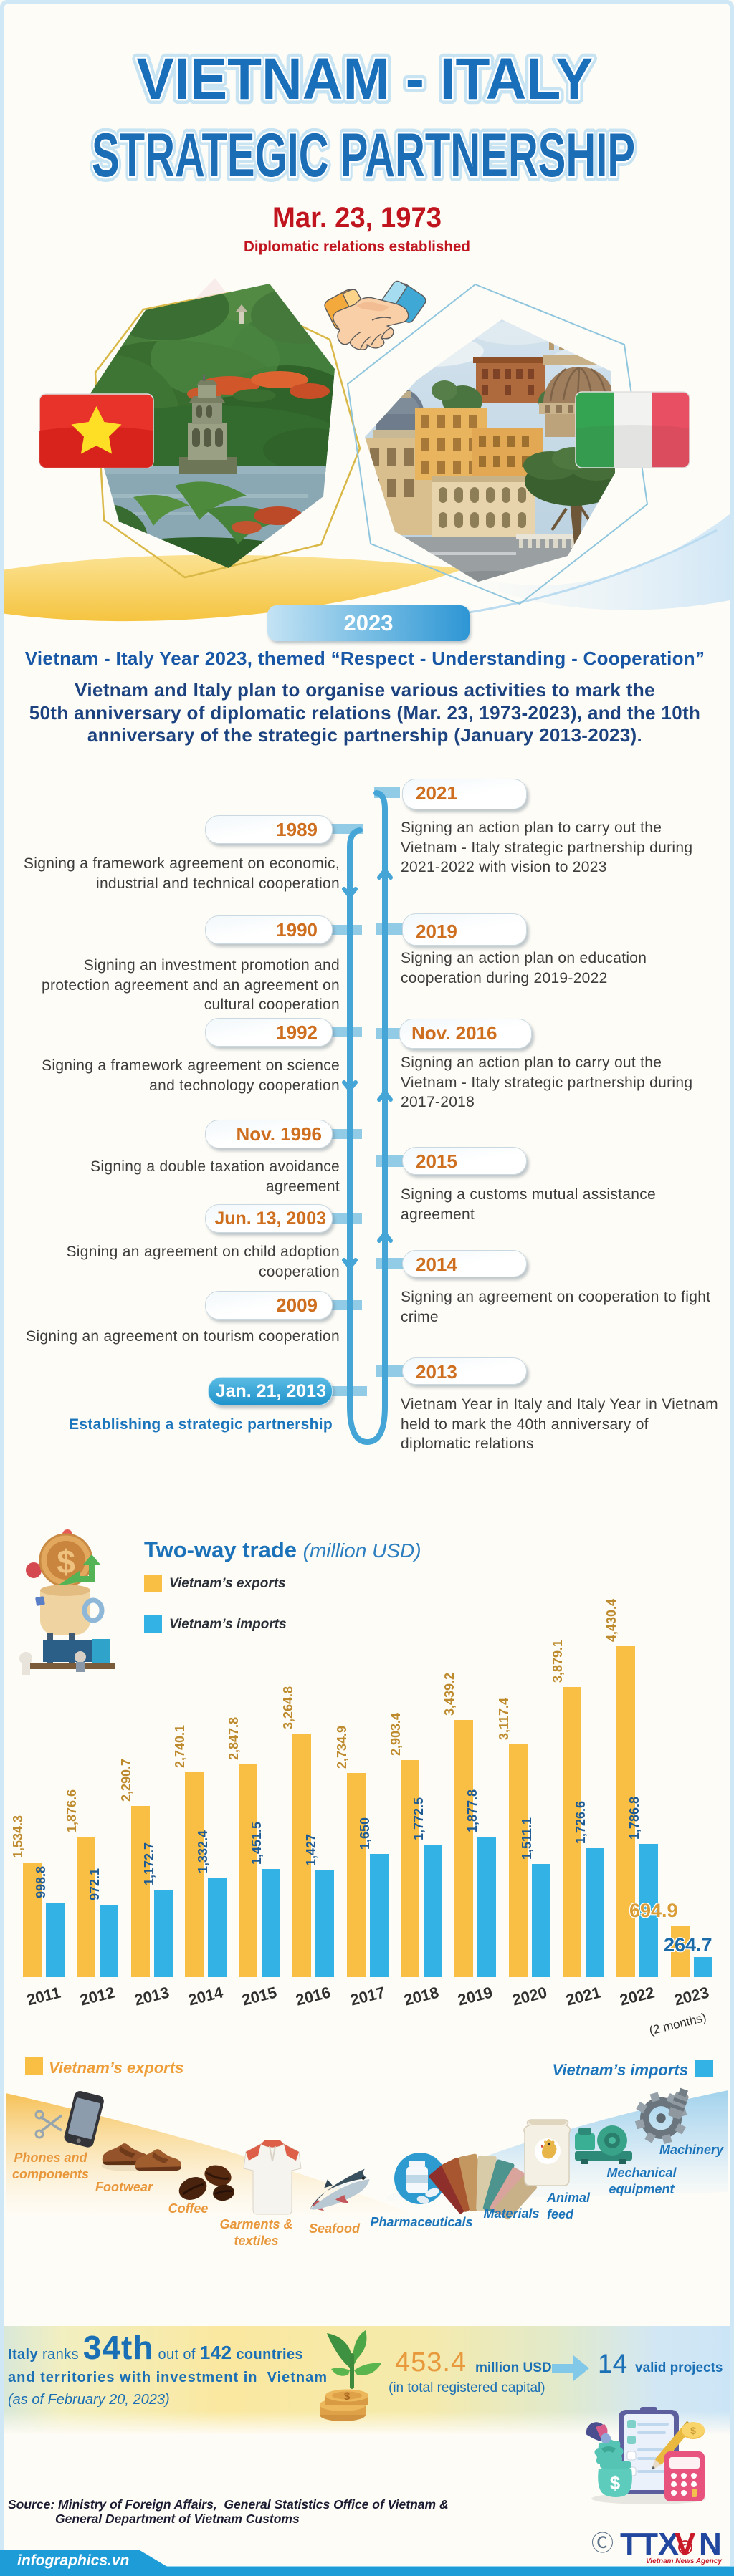 The width and height of the screenshot is (734, 2576). I want to click on svg-text: Ⓒ, so click(602, 2543).